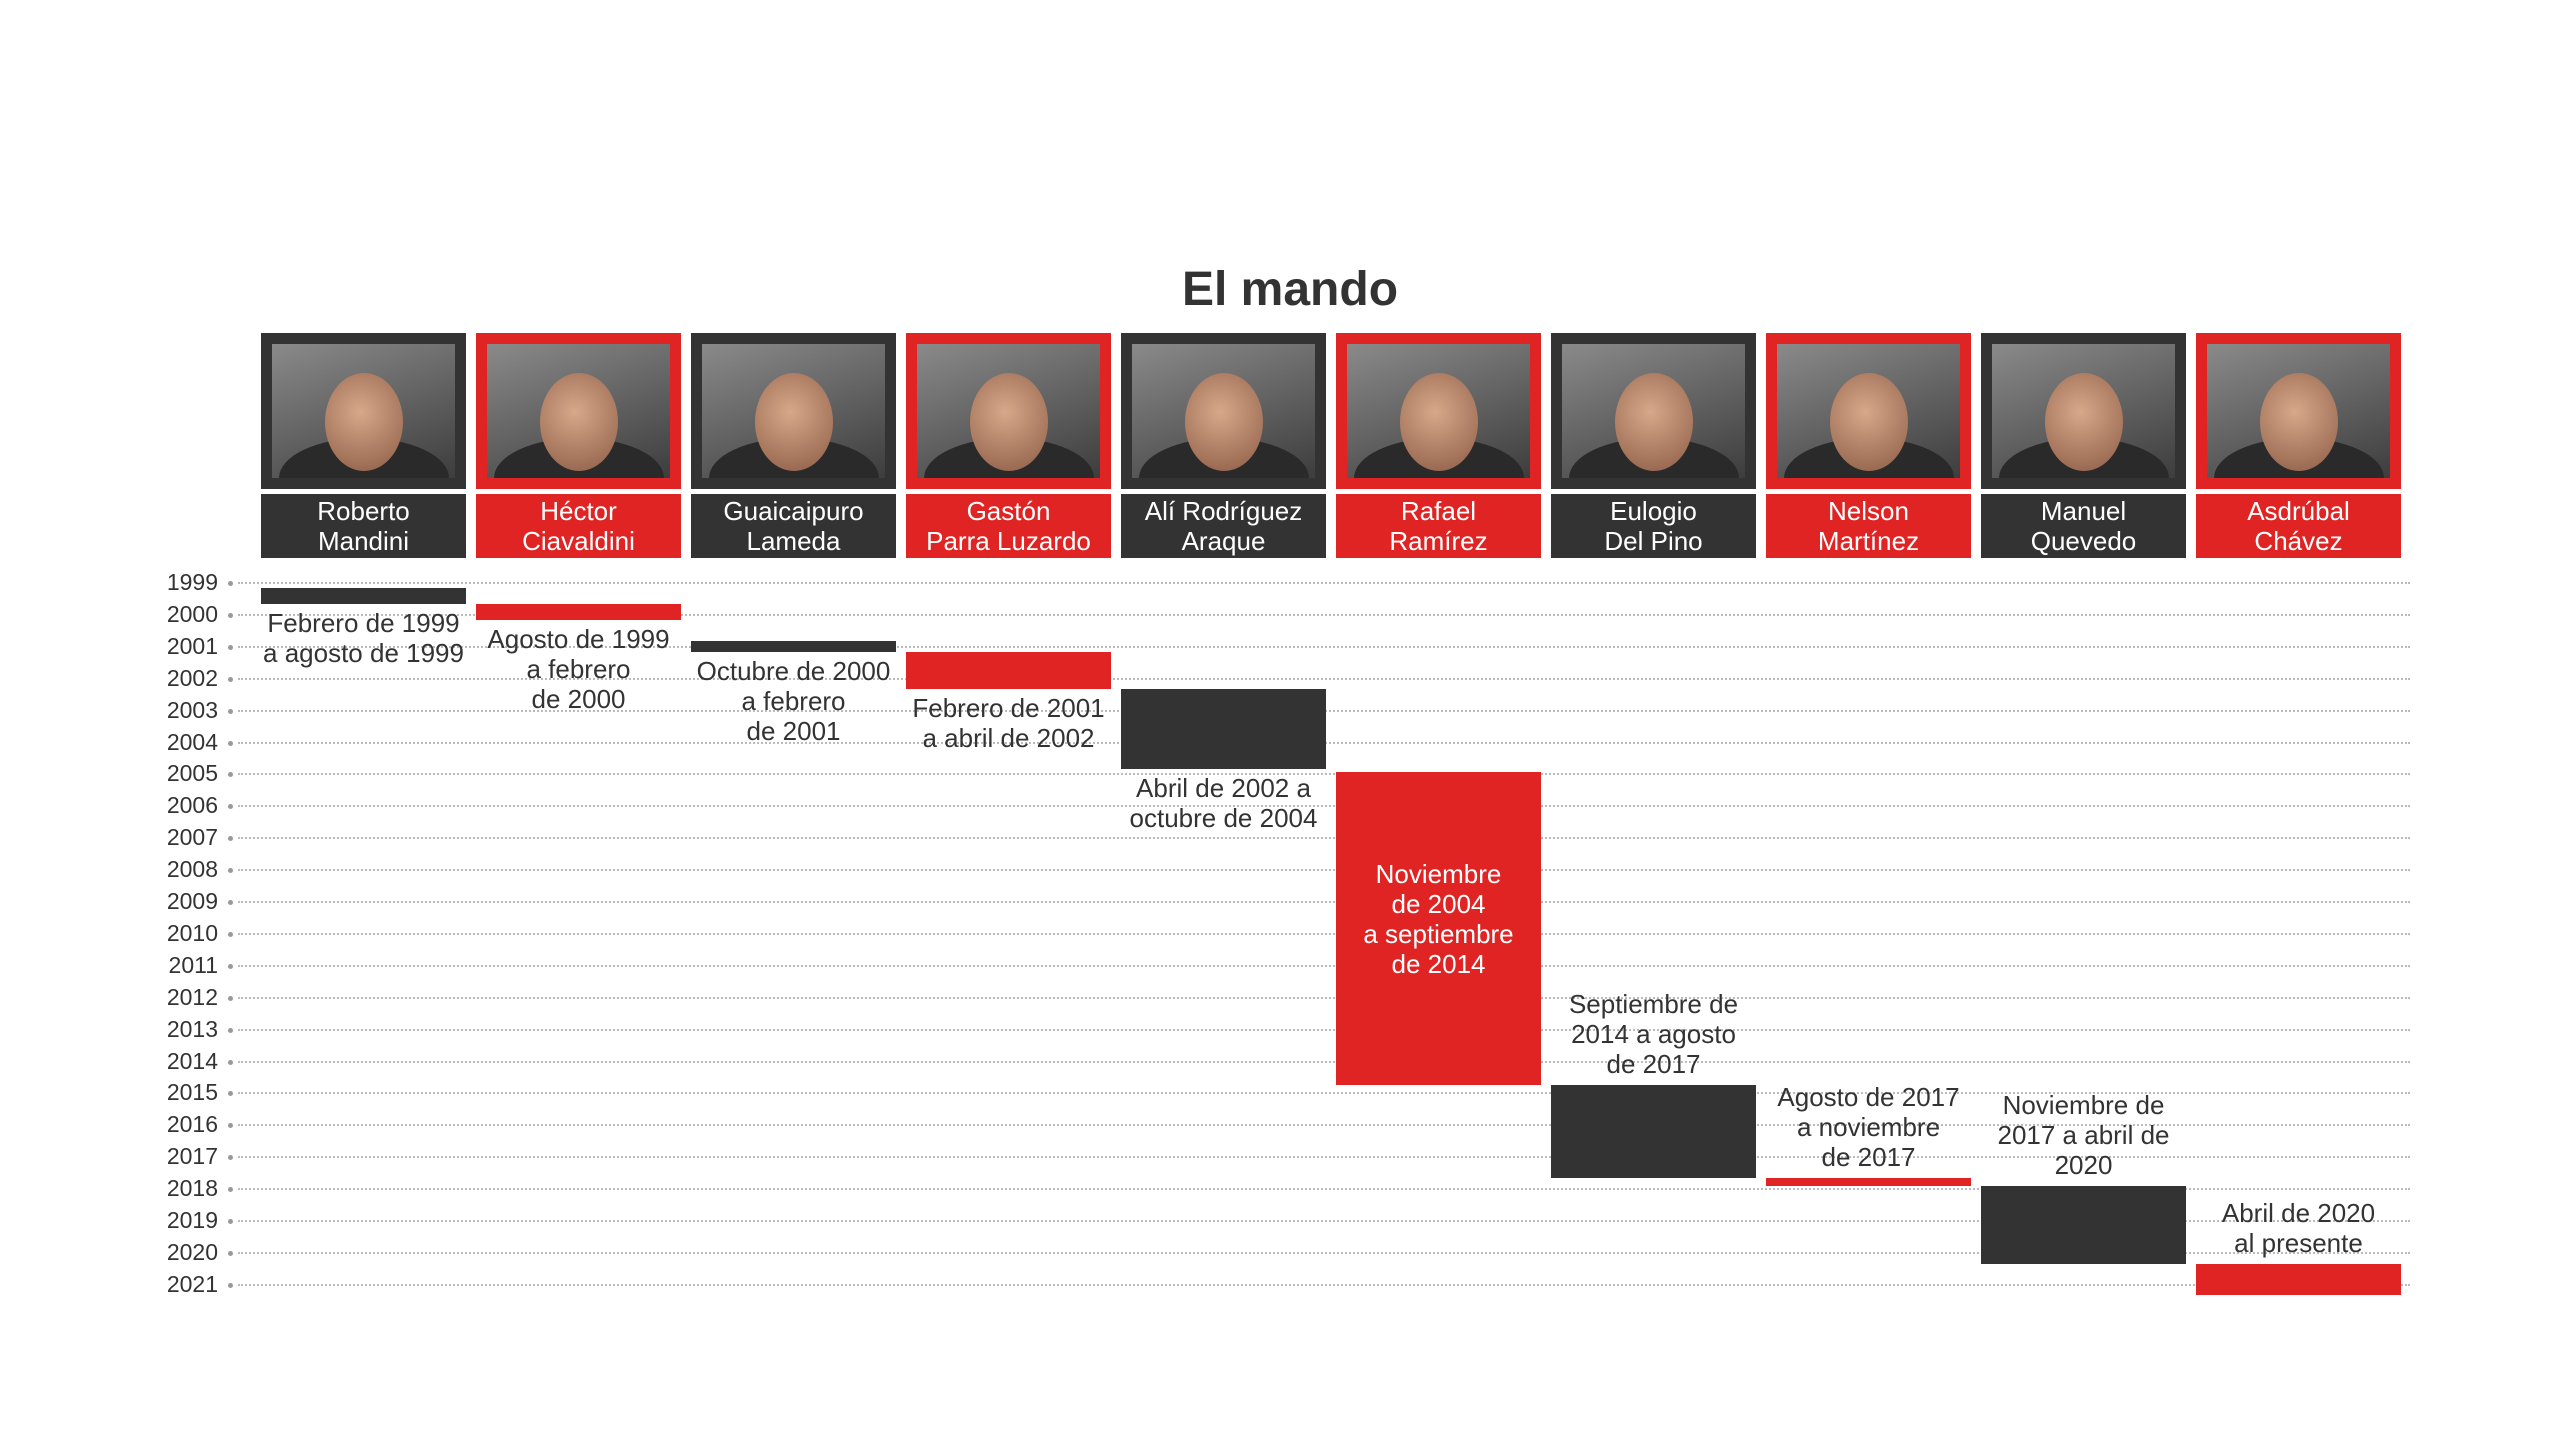 This screenshot has height=1440, width=2560. What do you see at coordinates (192, 1220) in the screenshot?
I see `y-tick-label: 2019` at bounding box center [192, 1220].